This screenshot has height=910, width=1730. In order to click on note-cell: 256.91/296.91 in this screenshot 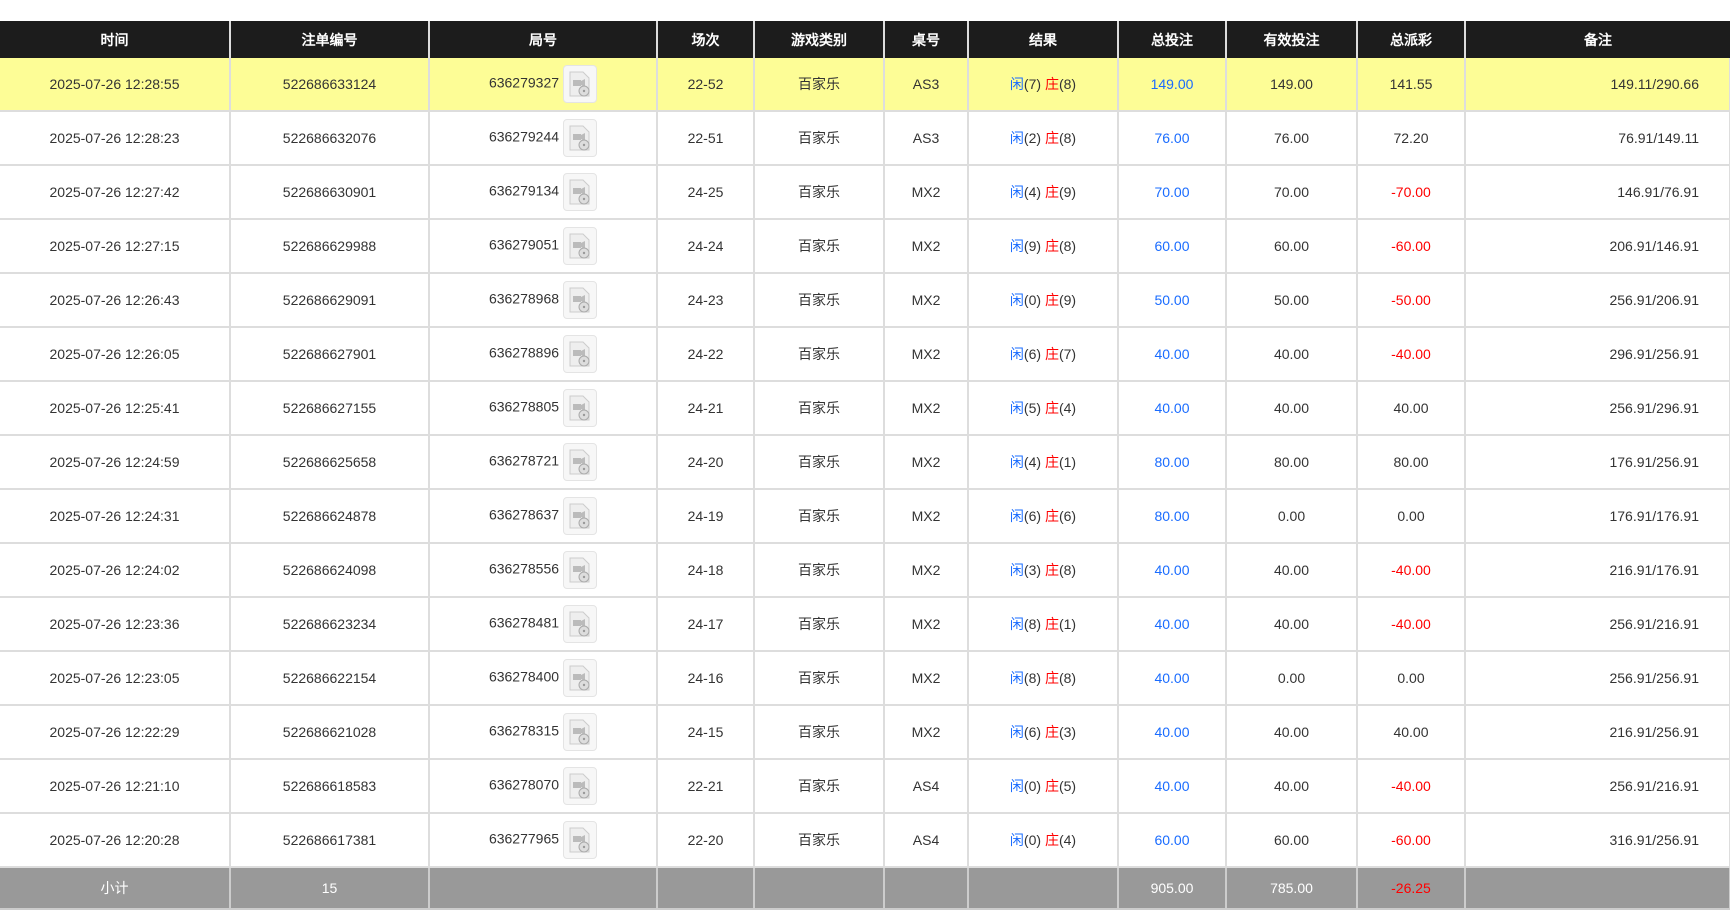, I will do `click(1597, 408)`.